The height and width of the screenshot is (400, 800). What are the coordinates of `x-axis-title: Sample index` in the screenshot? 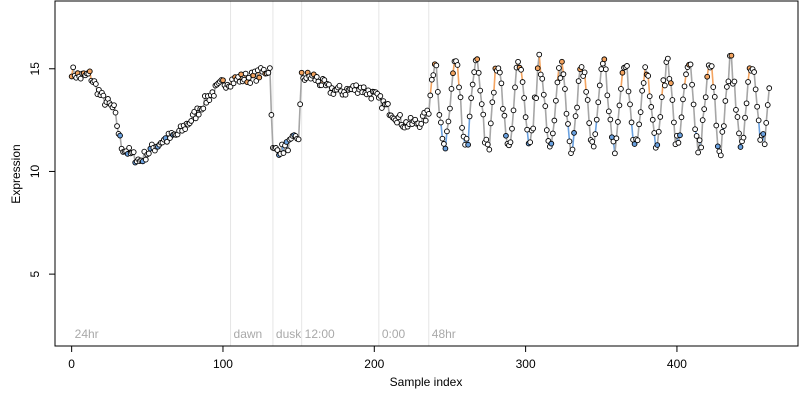 It's located at (426, 382).